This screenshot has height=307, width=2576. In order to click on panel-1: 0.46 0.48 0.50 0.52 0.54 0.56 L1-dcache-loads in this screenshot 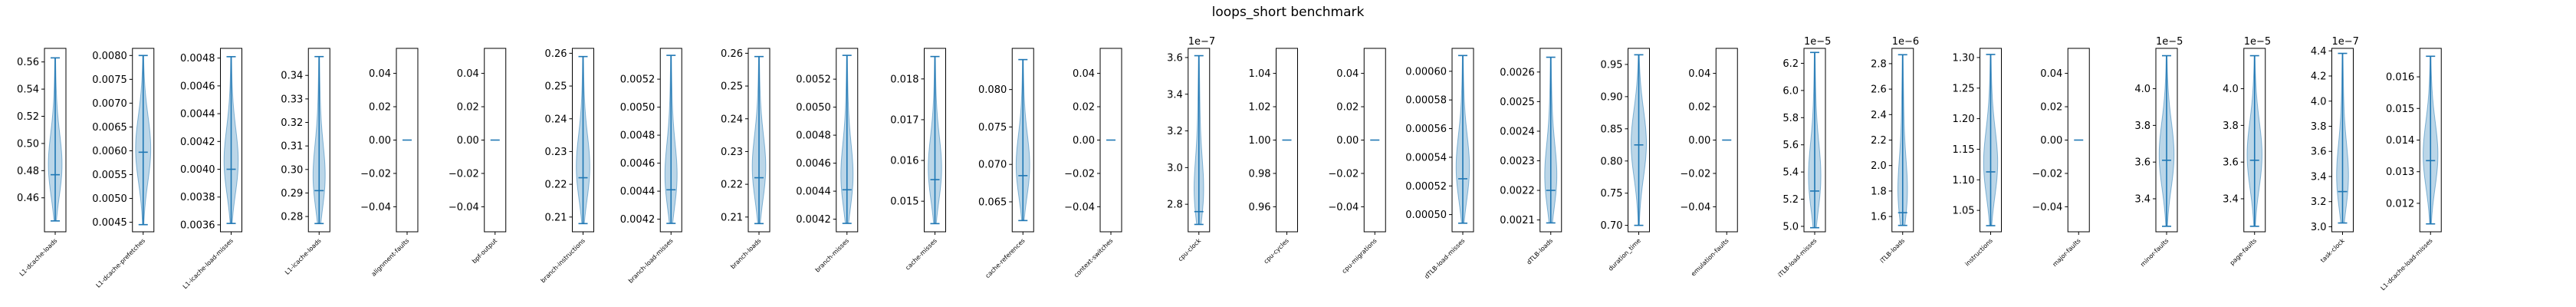, I will do `click(42, 163)`.